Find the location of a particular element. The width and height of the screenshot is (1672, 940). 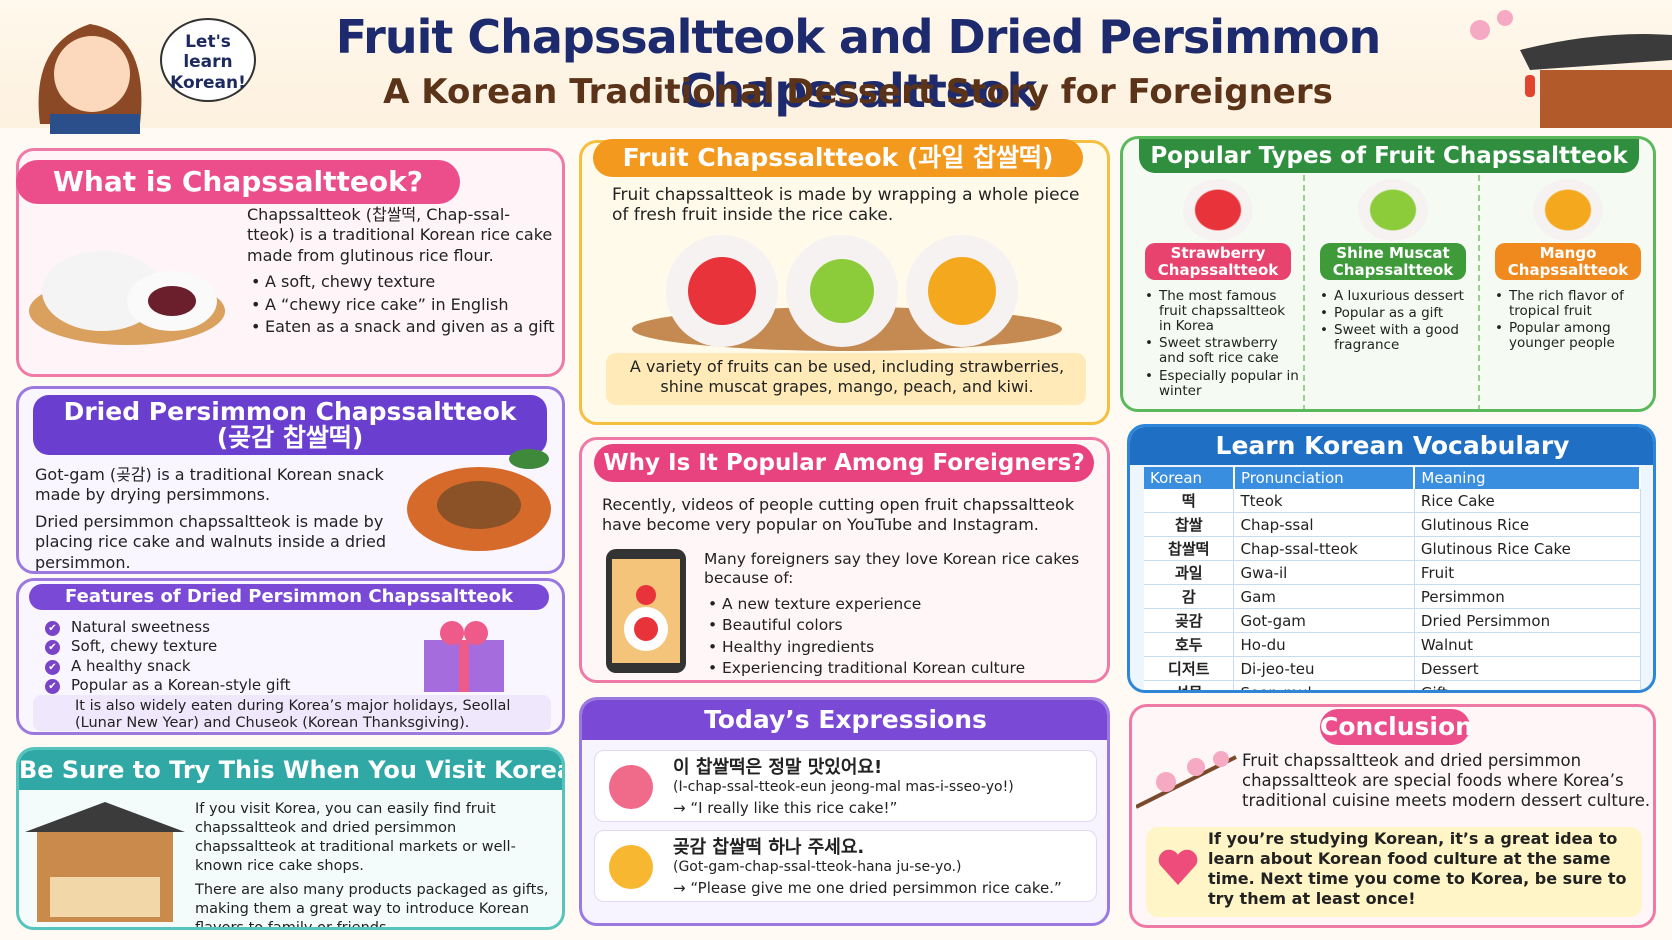

type-name: Mango Chapssaltteok is located at coordinates (1568, 261).